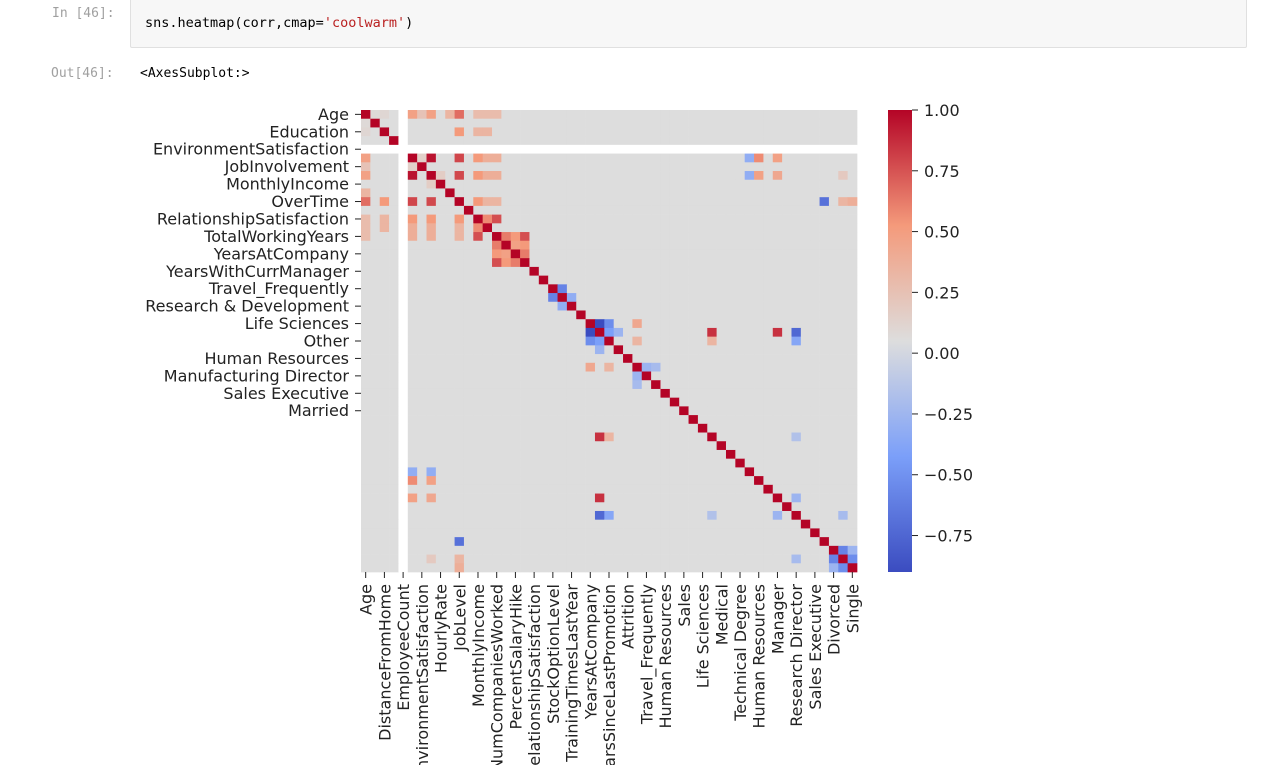 This screenshot has width=1277, height=765. I want to click on code-text: sns.heatmap(corr,cmap='coolwarm'), so click(279, 23).